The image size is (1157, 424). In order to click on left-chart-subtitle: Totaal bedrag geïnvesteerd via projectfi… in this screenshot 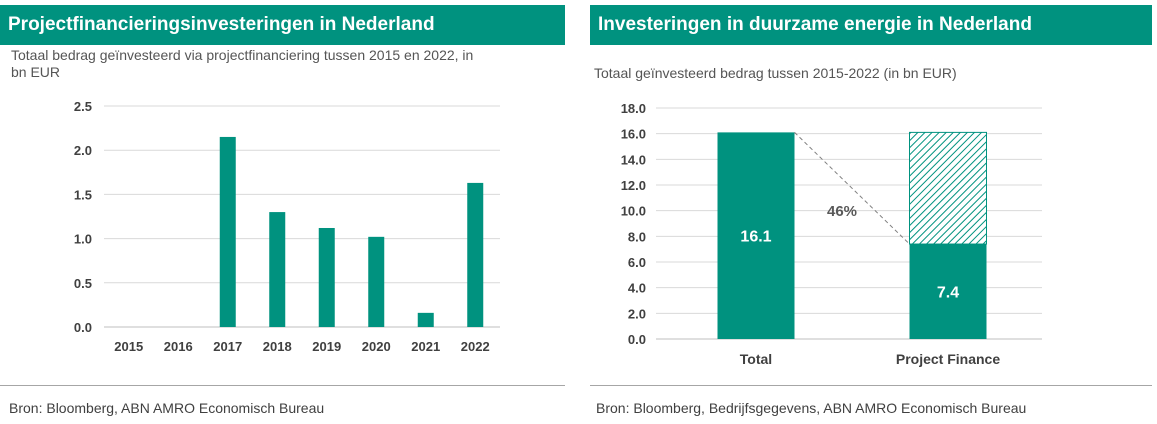, I will do `click(242, 64)`.